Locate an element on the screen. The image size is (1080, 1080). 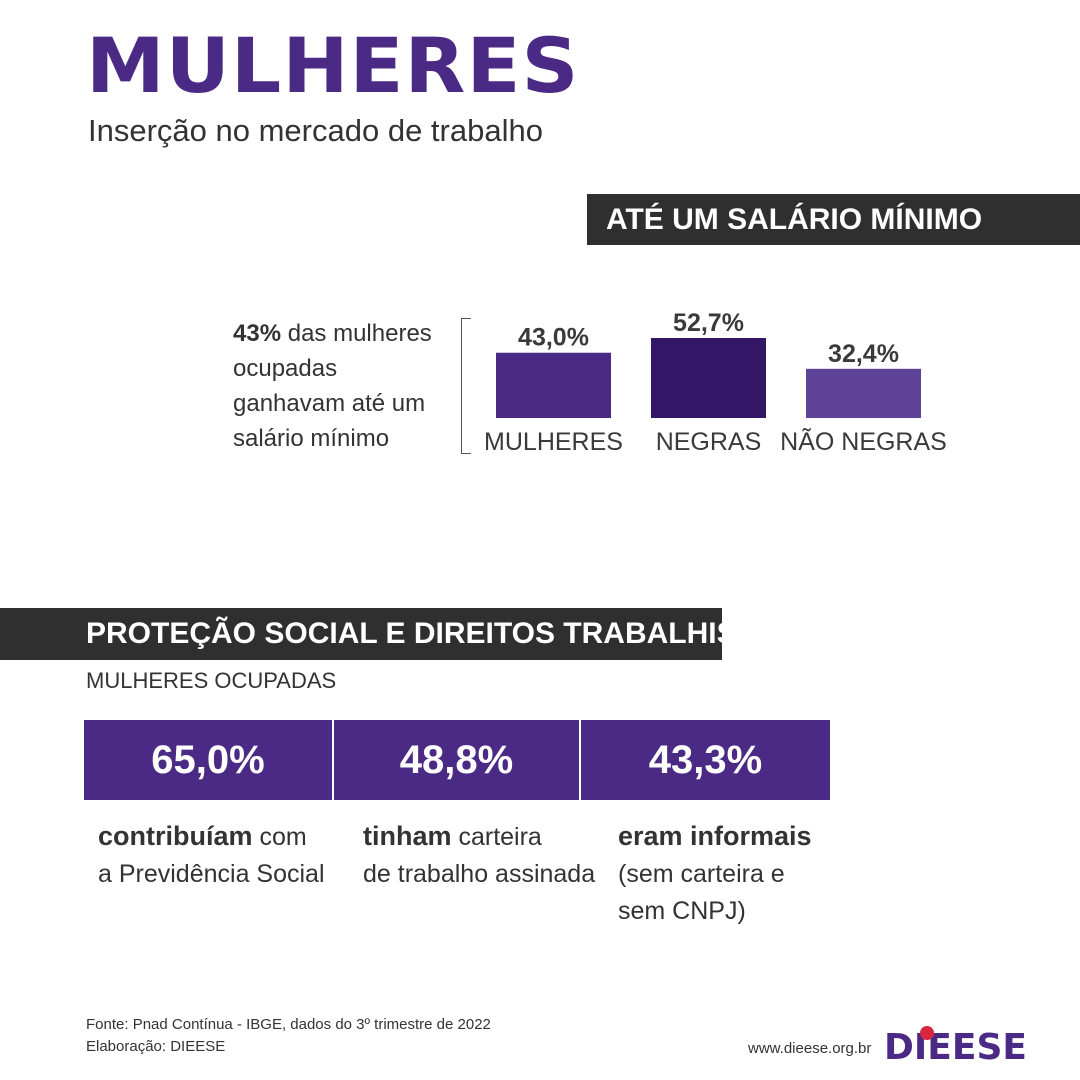
dieese-logo: DIEESE is located at coordinates (955, 1047).